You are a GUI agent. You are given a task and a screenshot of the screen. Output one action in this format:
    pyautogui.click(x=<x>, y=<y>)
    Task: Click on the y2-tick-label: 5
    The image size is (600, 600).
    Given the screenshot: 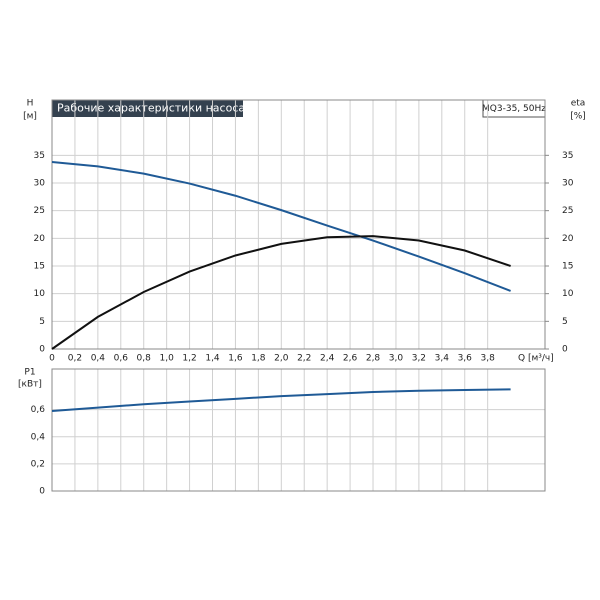 What is the action you would take?
    pyautogui.click(x=565, y=322)
    